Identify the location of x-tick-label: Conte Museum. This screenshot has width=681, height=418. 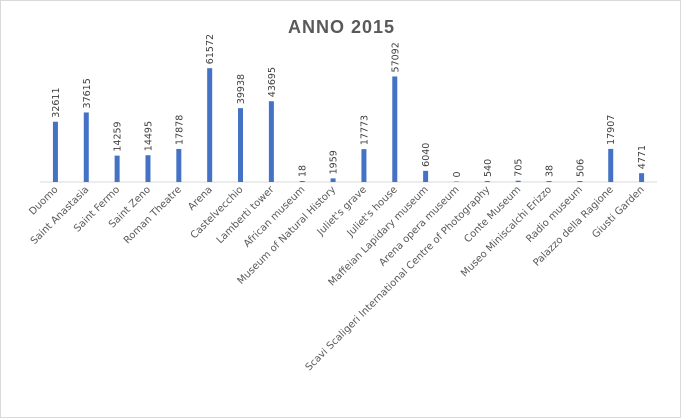
(492, 214).